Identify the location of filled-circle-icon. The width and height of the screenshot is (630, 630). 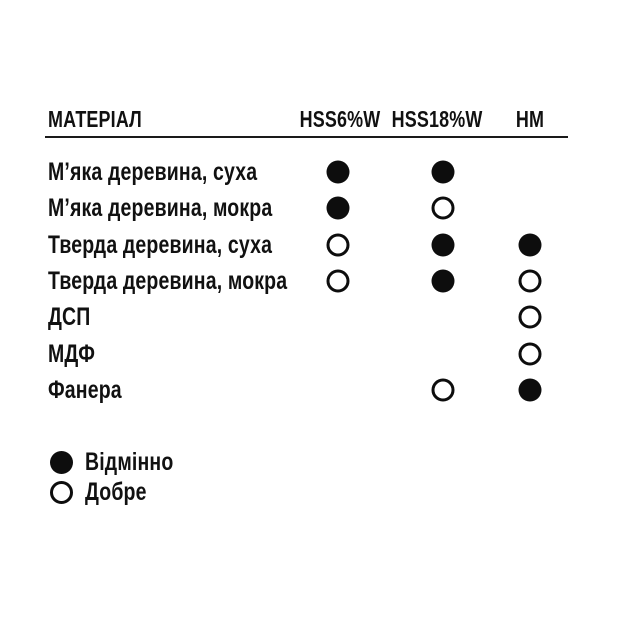
(61, 462).